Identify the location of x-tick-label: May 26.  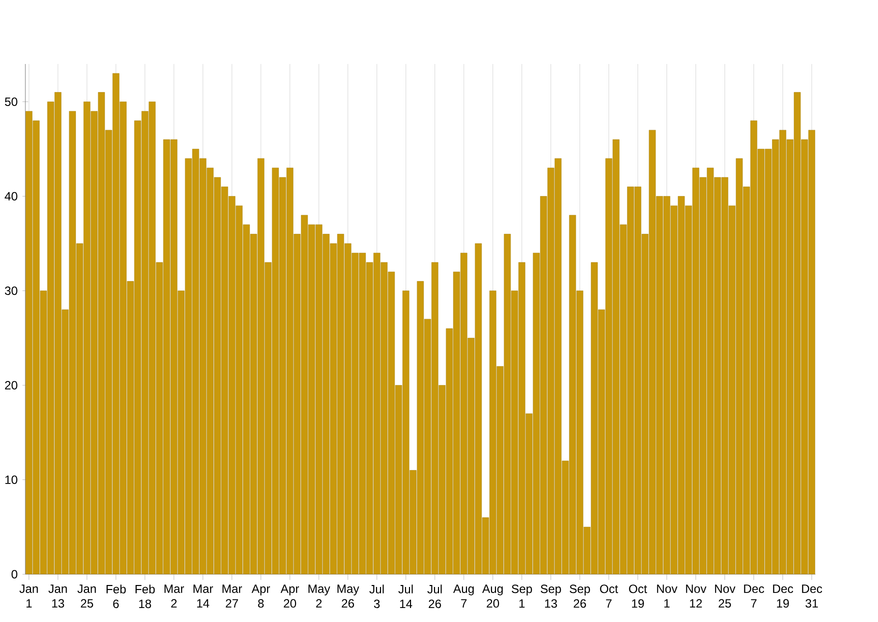
(349, 596).